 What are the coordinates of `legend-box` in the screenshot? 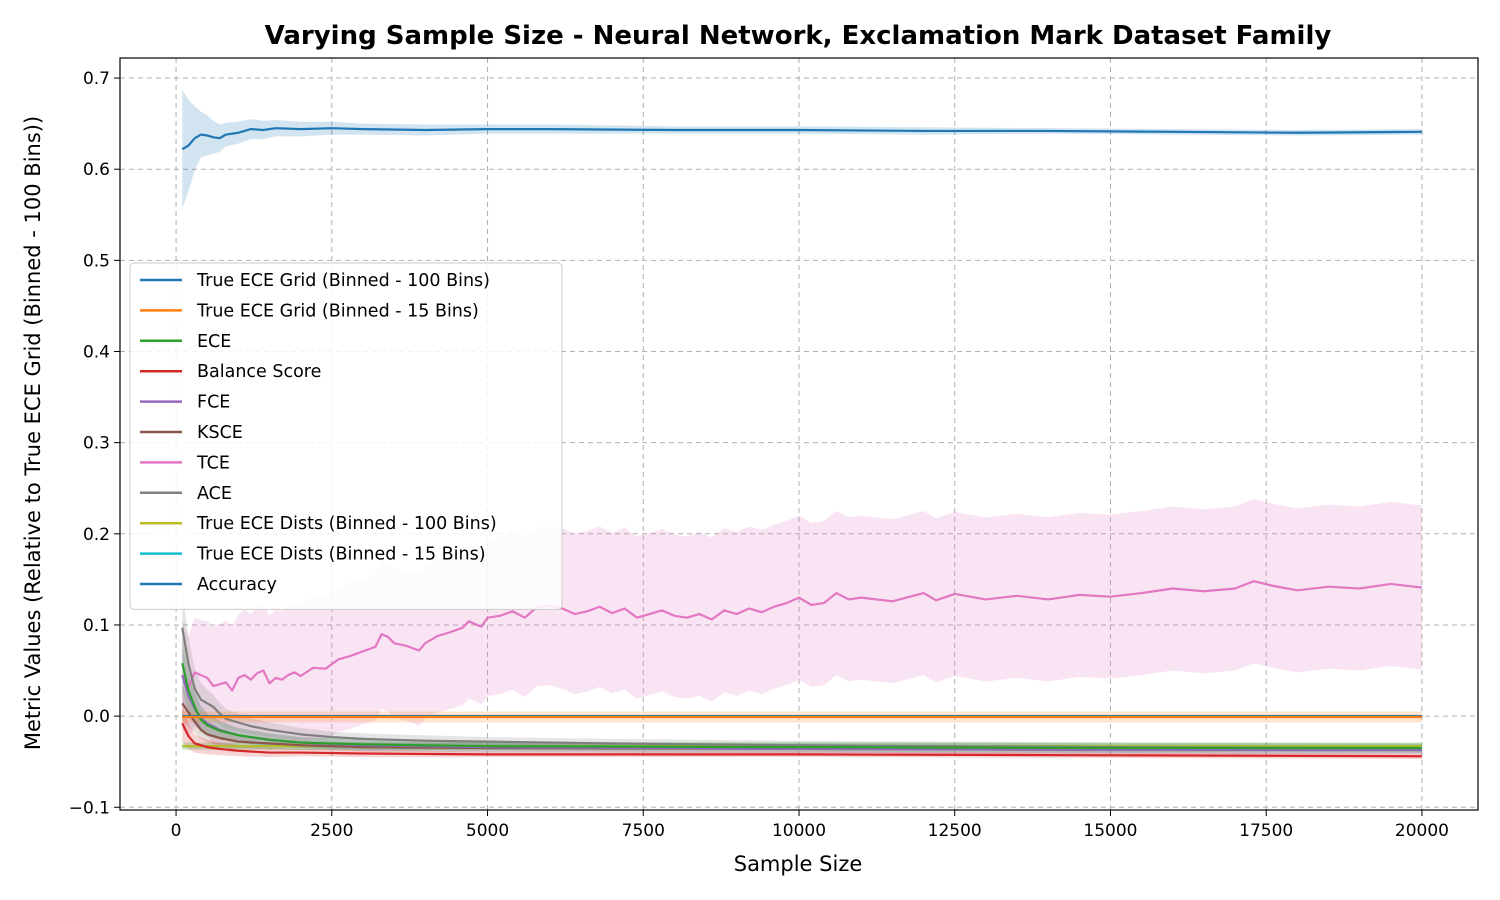 It's located at (346, 436).